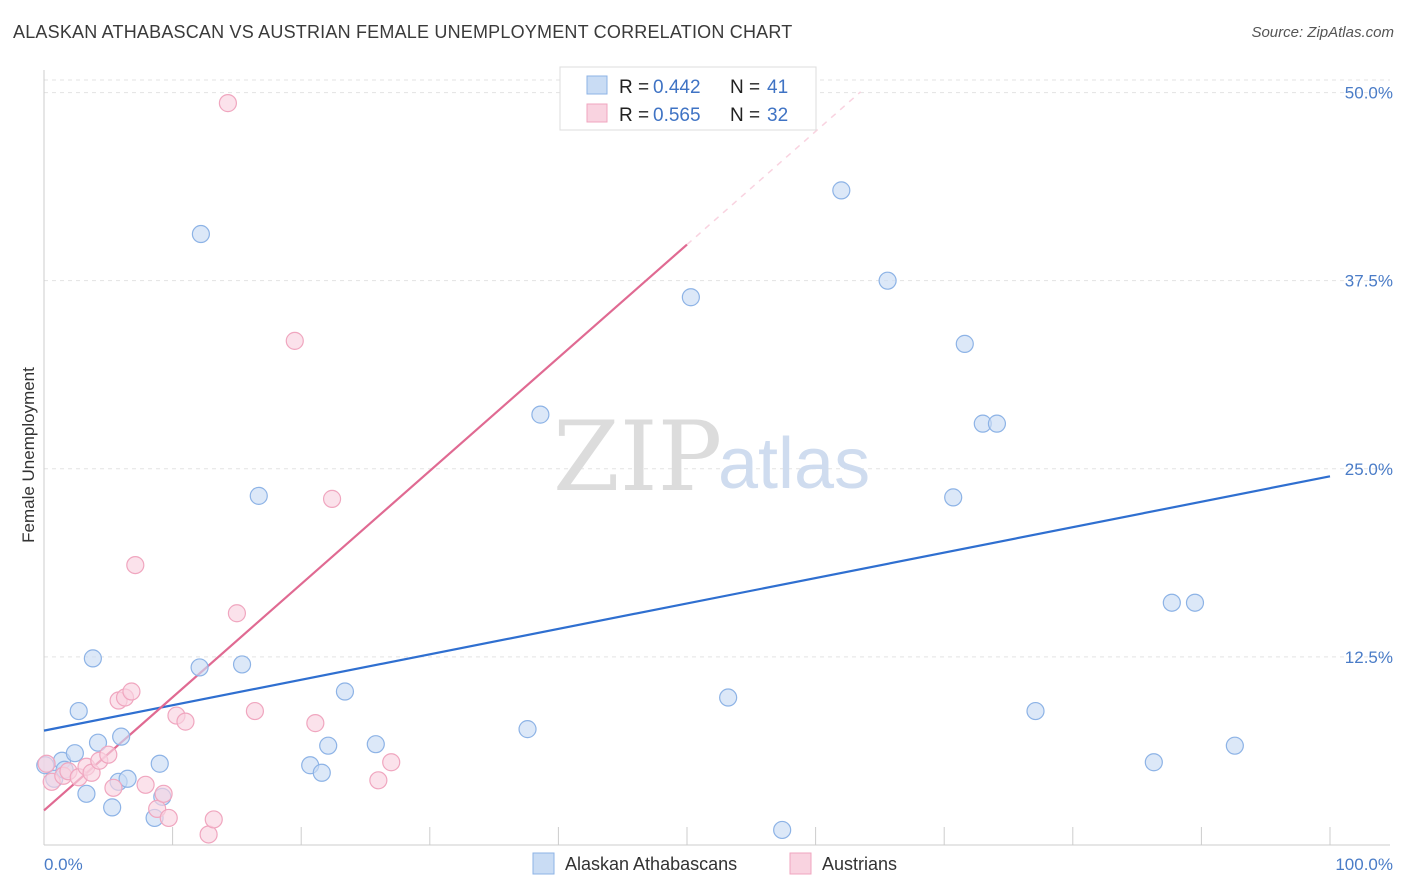  Describe the element at coordinates (634, 115) in the screenshot. I see `legend-r-label-2: R =` at that location.